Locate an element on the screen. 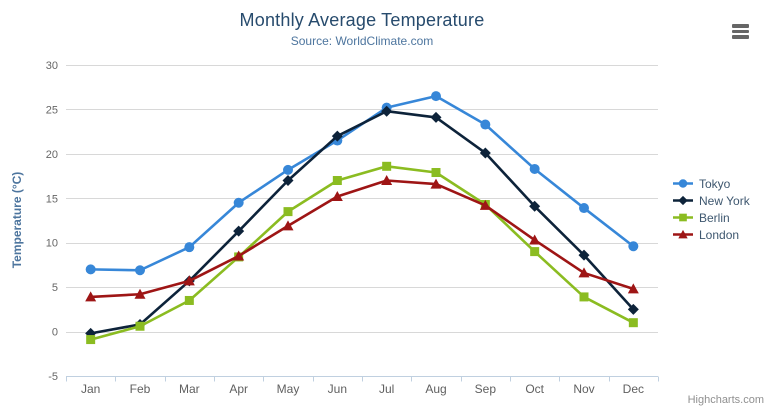  x-axis-label: Aug is located at coordinates (435, 389).